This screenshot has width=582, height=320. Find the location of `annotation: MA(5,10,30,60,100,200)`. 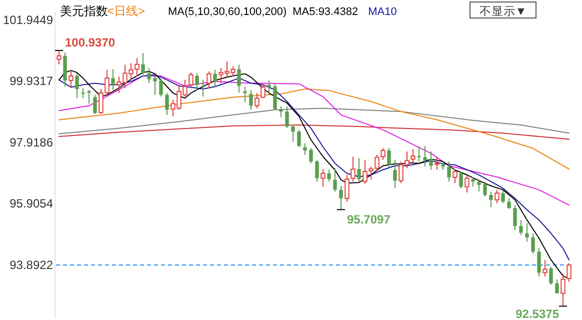

annotation: MA(5,10,30,60,100,200) is located at coordinates (227, 12).